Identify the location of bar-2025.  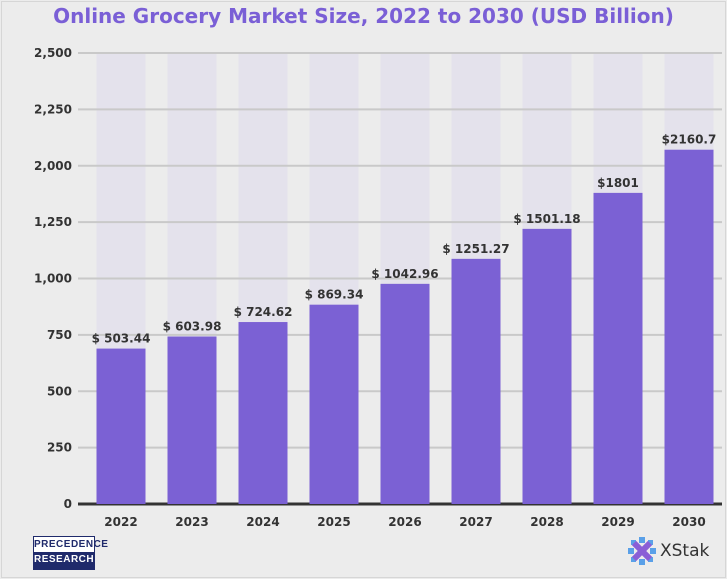
(334, 404).